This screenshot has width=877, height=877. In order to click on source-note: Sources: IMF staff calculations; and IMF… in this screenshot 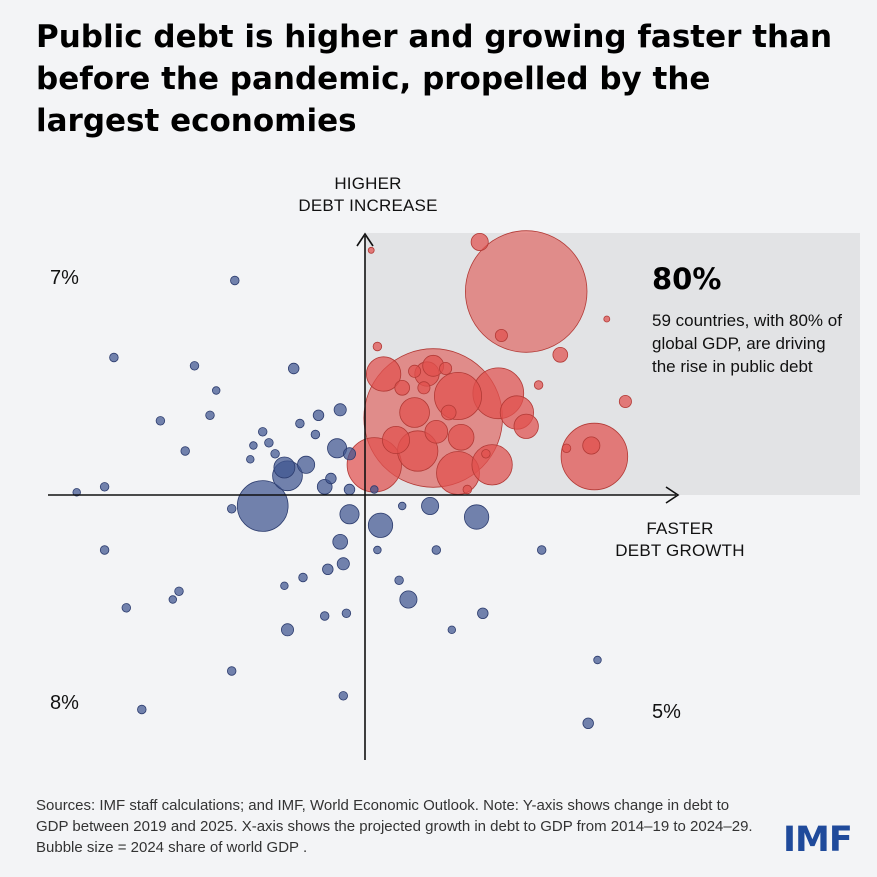, I will do `click(394, 826)`.